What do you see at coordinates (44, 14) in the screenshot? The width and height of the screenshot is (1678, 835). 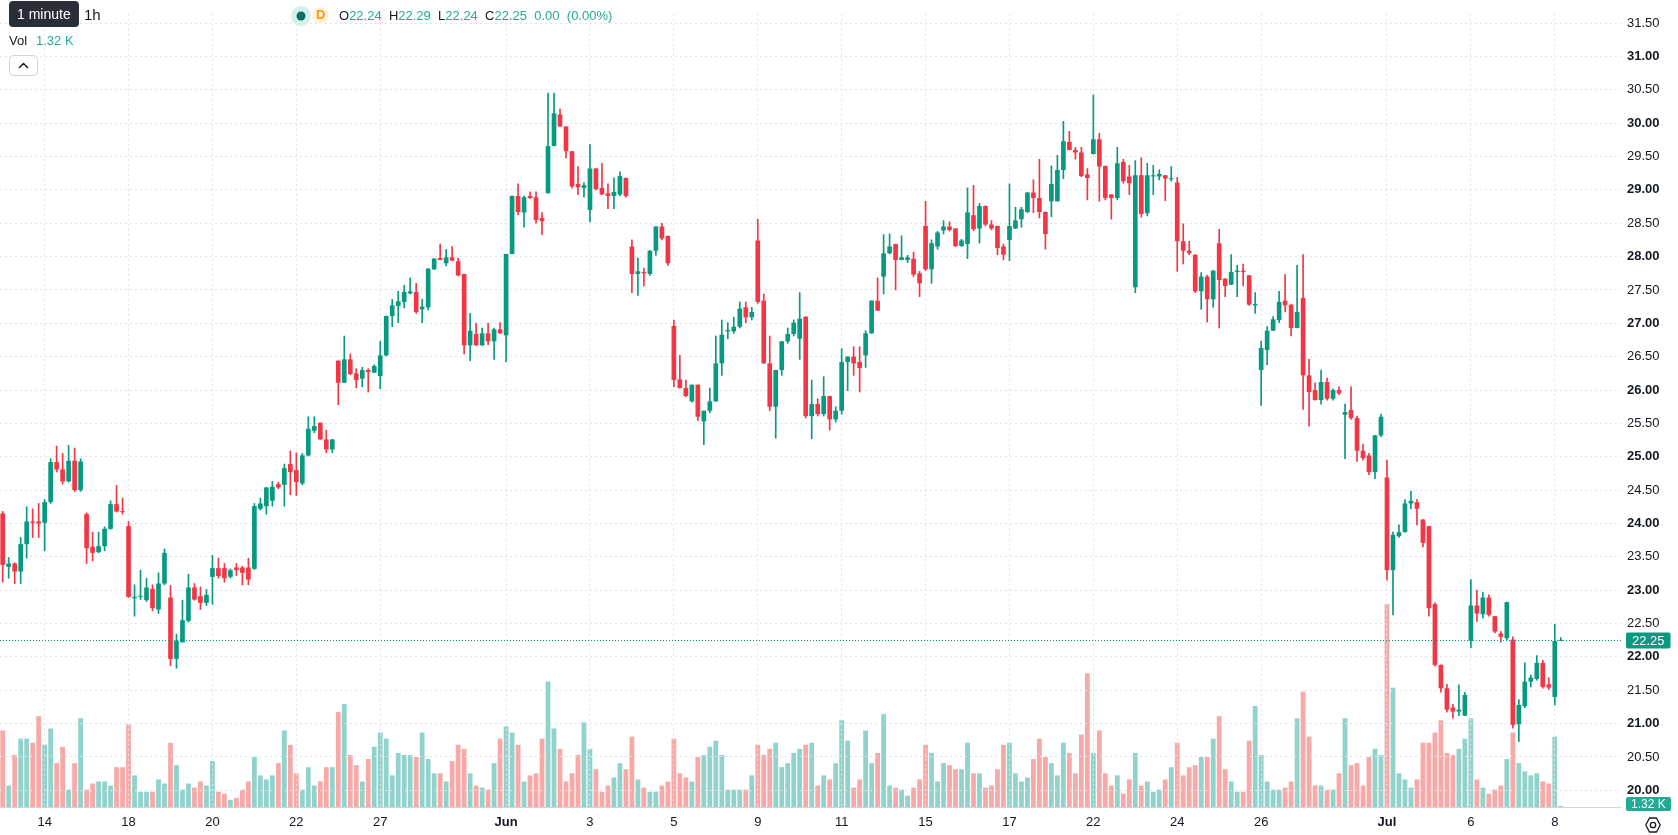 I see `annotation: 1 minute` at bounding box center [44, 14].